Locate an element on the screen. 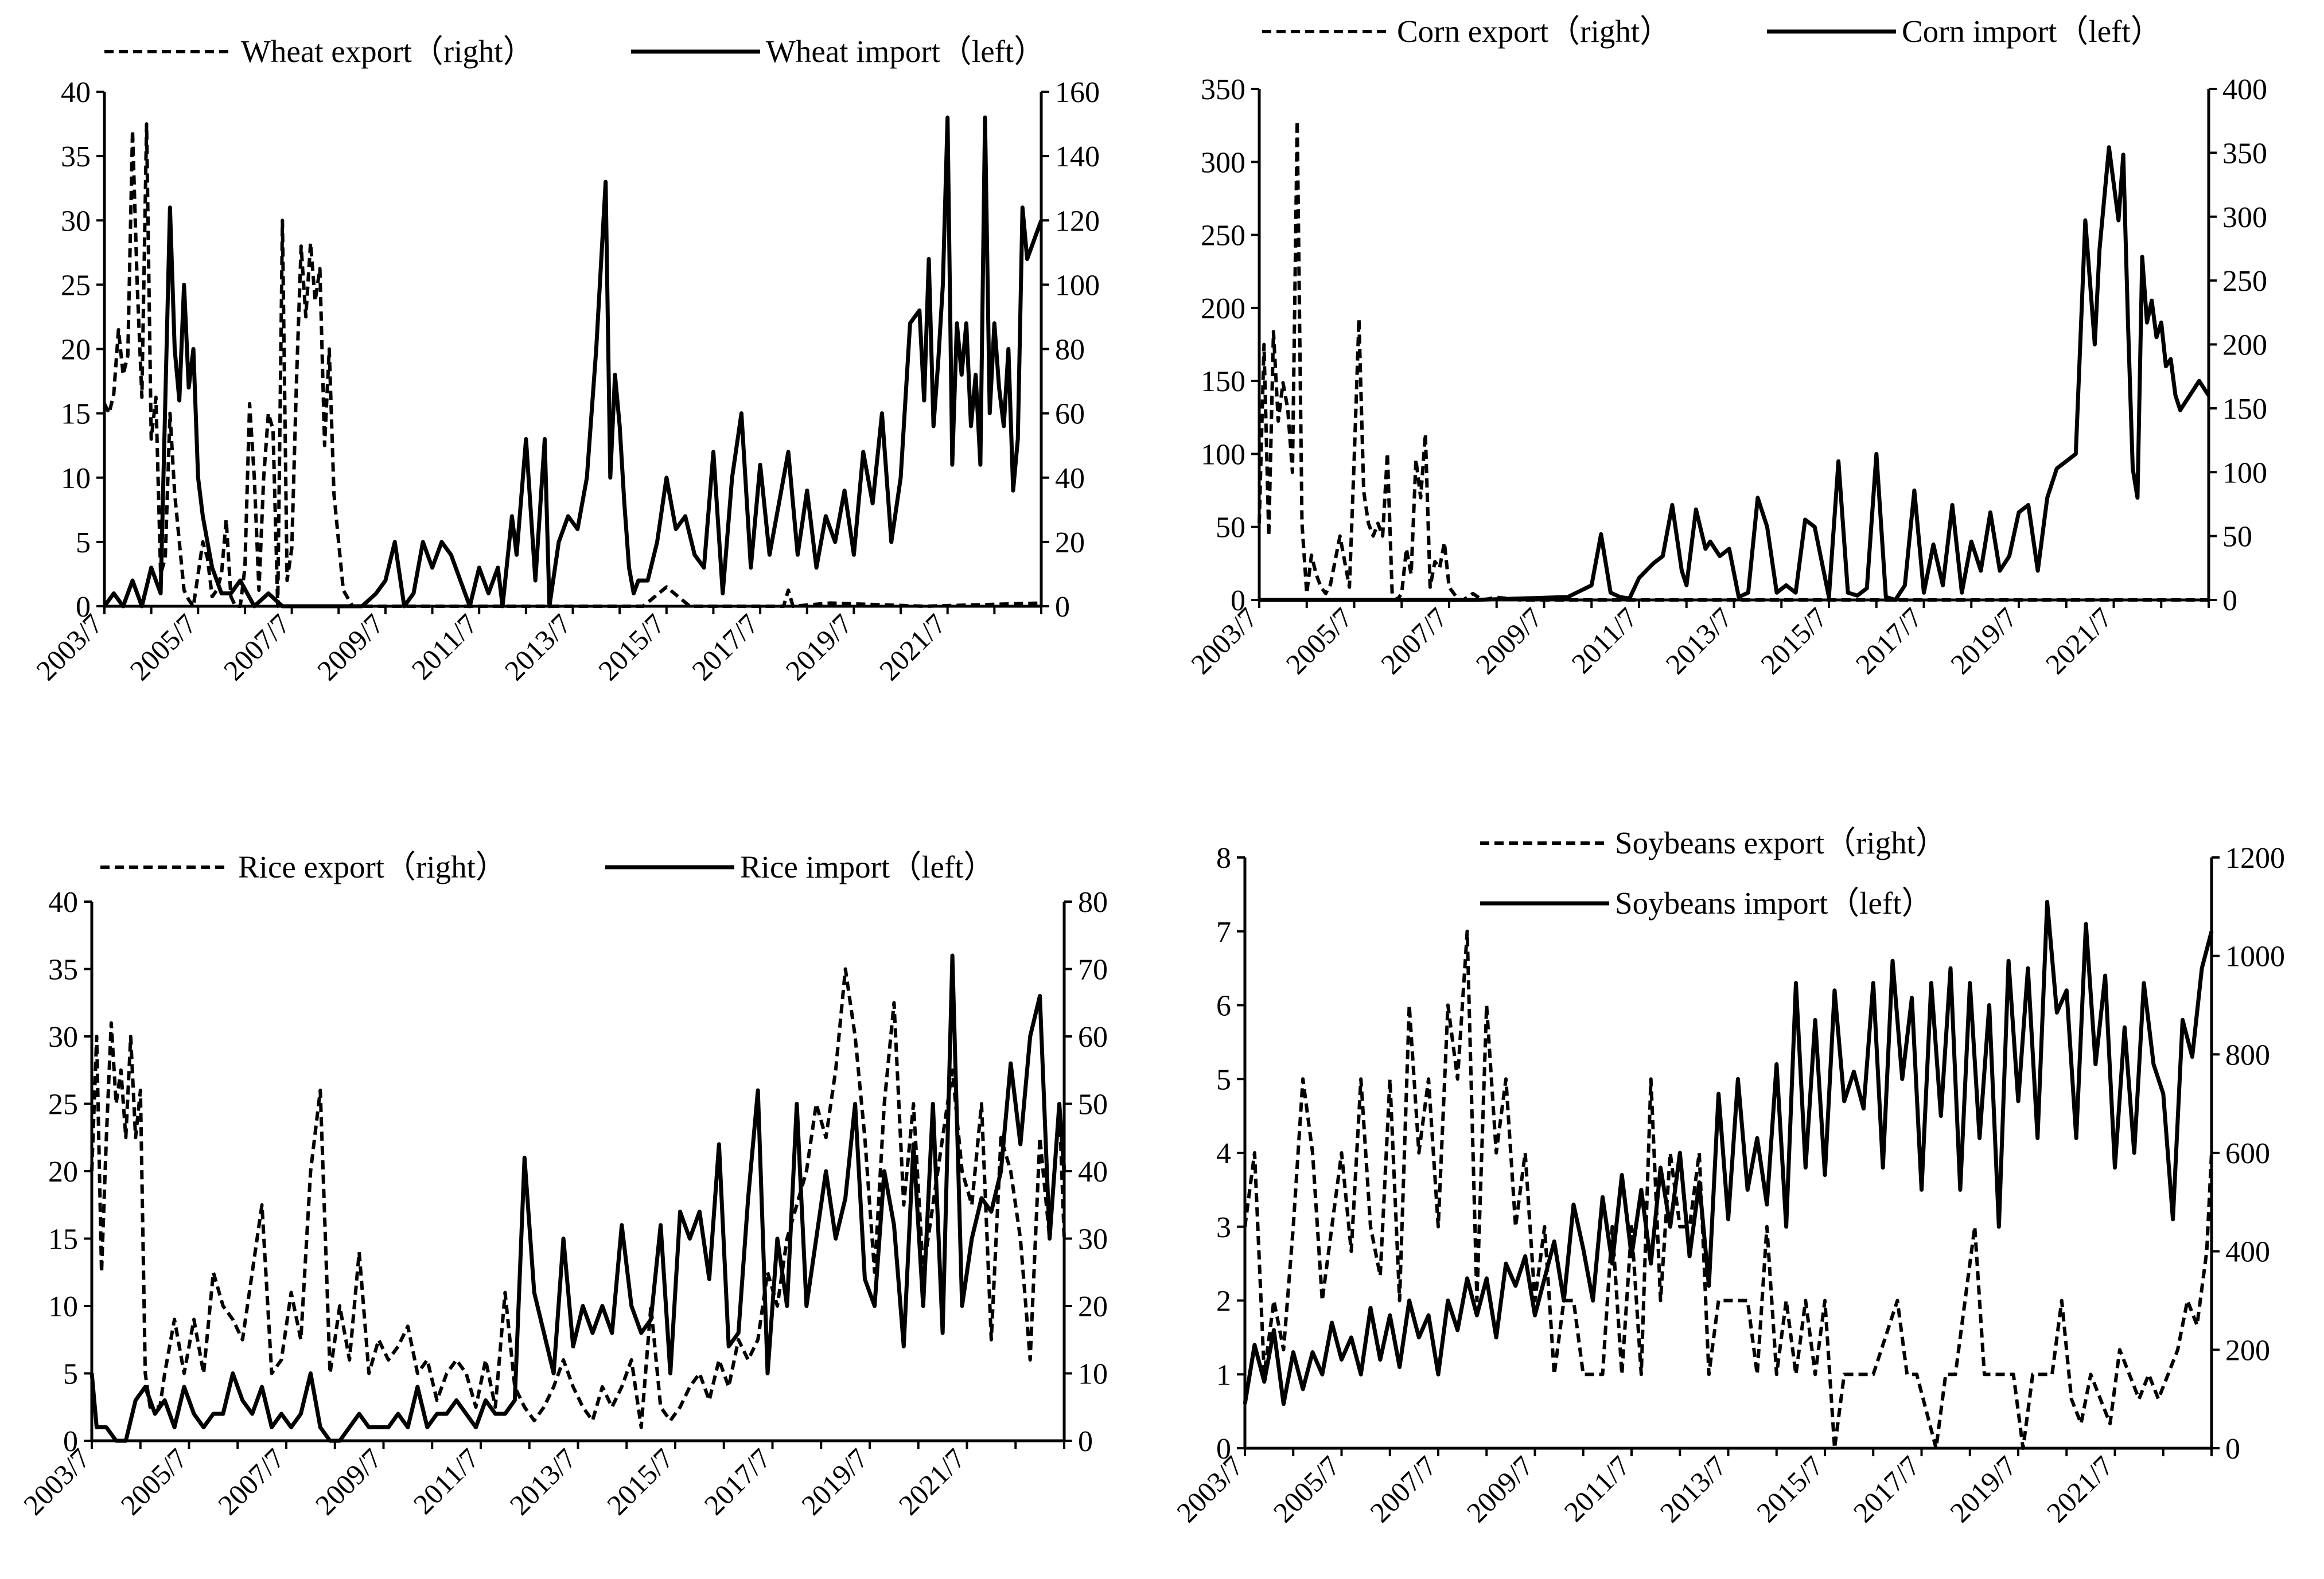  legend-label: Wheat import（left） is located at coordinates (906, 51).